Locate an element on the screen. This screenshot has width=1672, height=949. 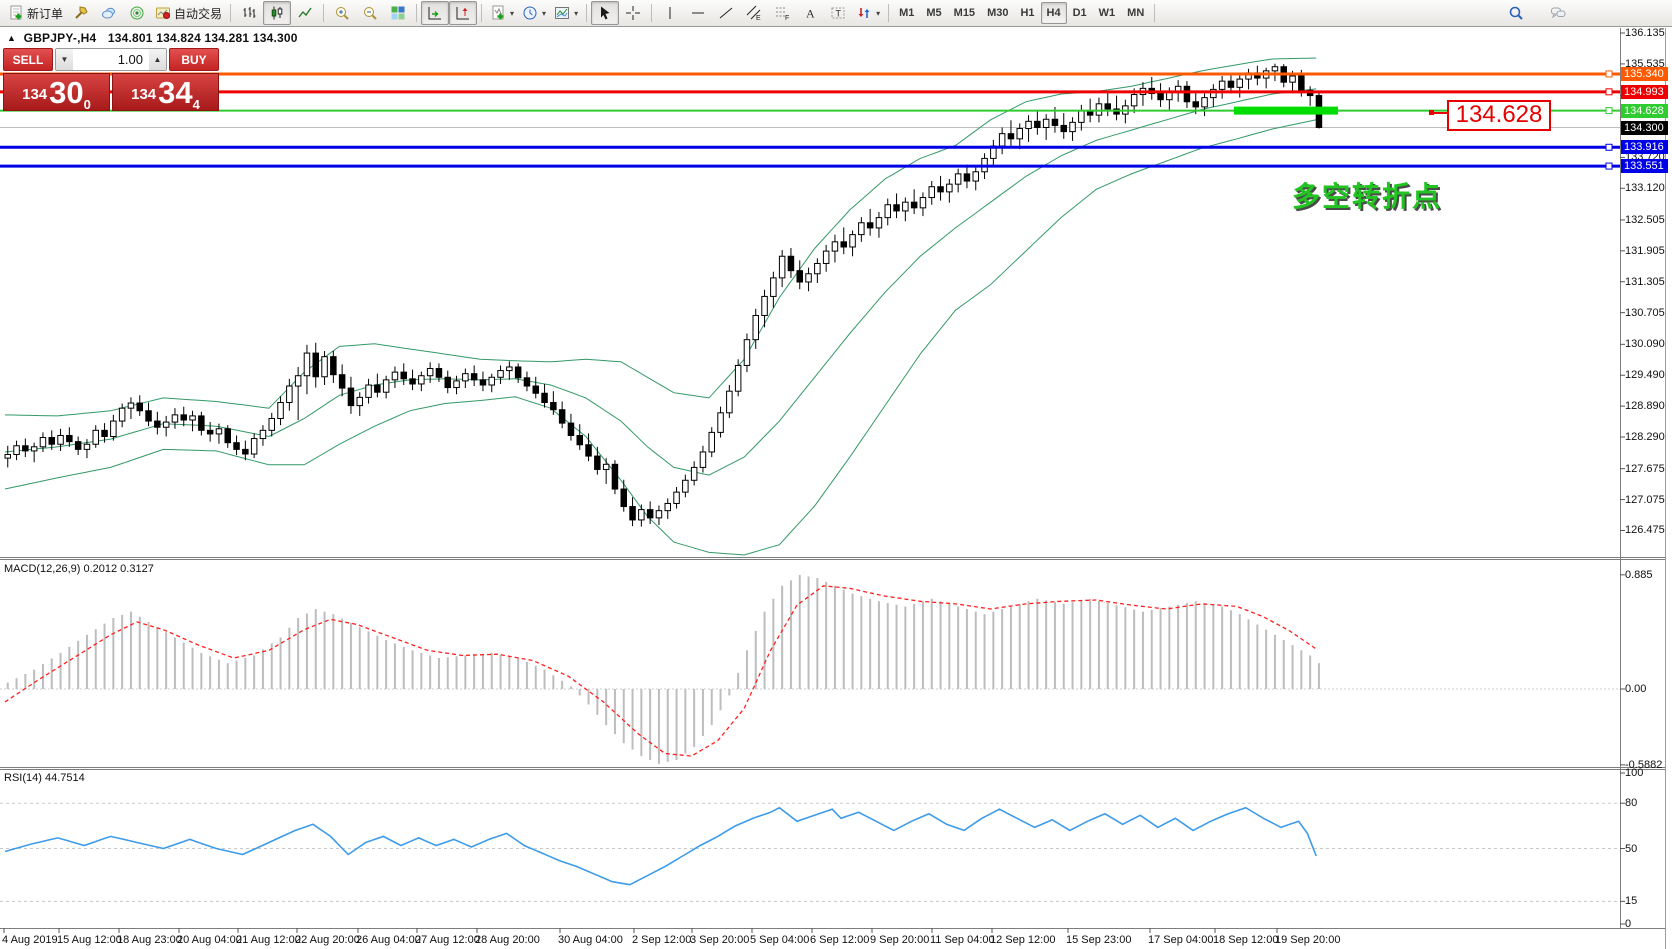
text-tool: A is located at coordinates (810, 13).